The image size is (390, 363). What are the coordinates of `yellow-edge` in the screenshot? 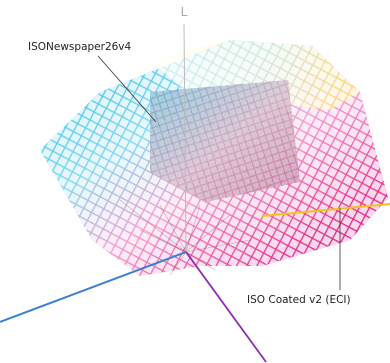 It's located at (325, 210).